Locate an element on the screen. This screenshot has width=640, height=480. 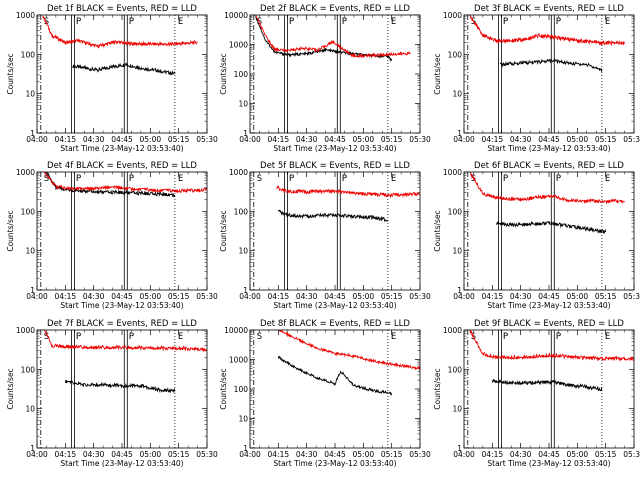
panel-title: Det 6f BLACK = Events, RED = LLD is located at coordinates (549, 166).